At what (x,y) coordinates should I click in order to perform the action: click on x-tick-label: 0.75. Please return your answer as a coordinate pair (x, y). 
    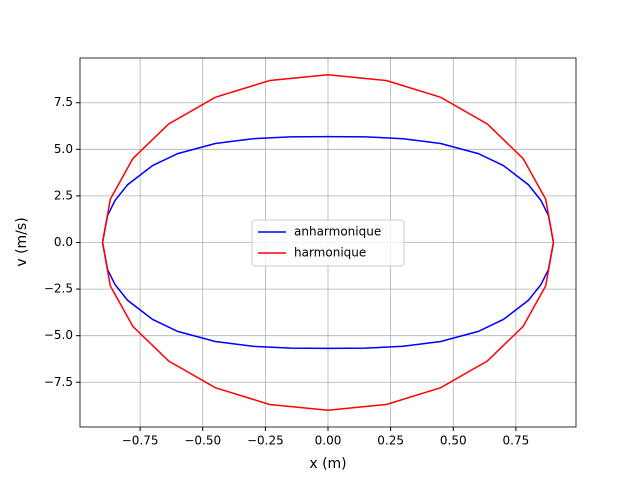
    Looking at the image, I should click on (516, 441).